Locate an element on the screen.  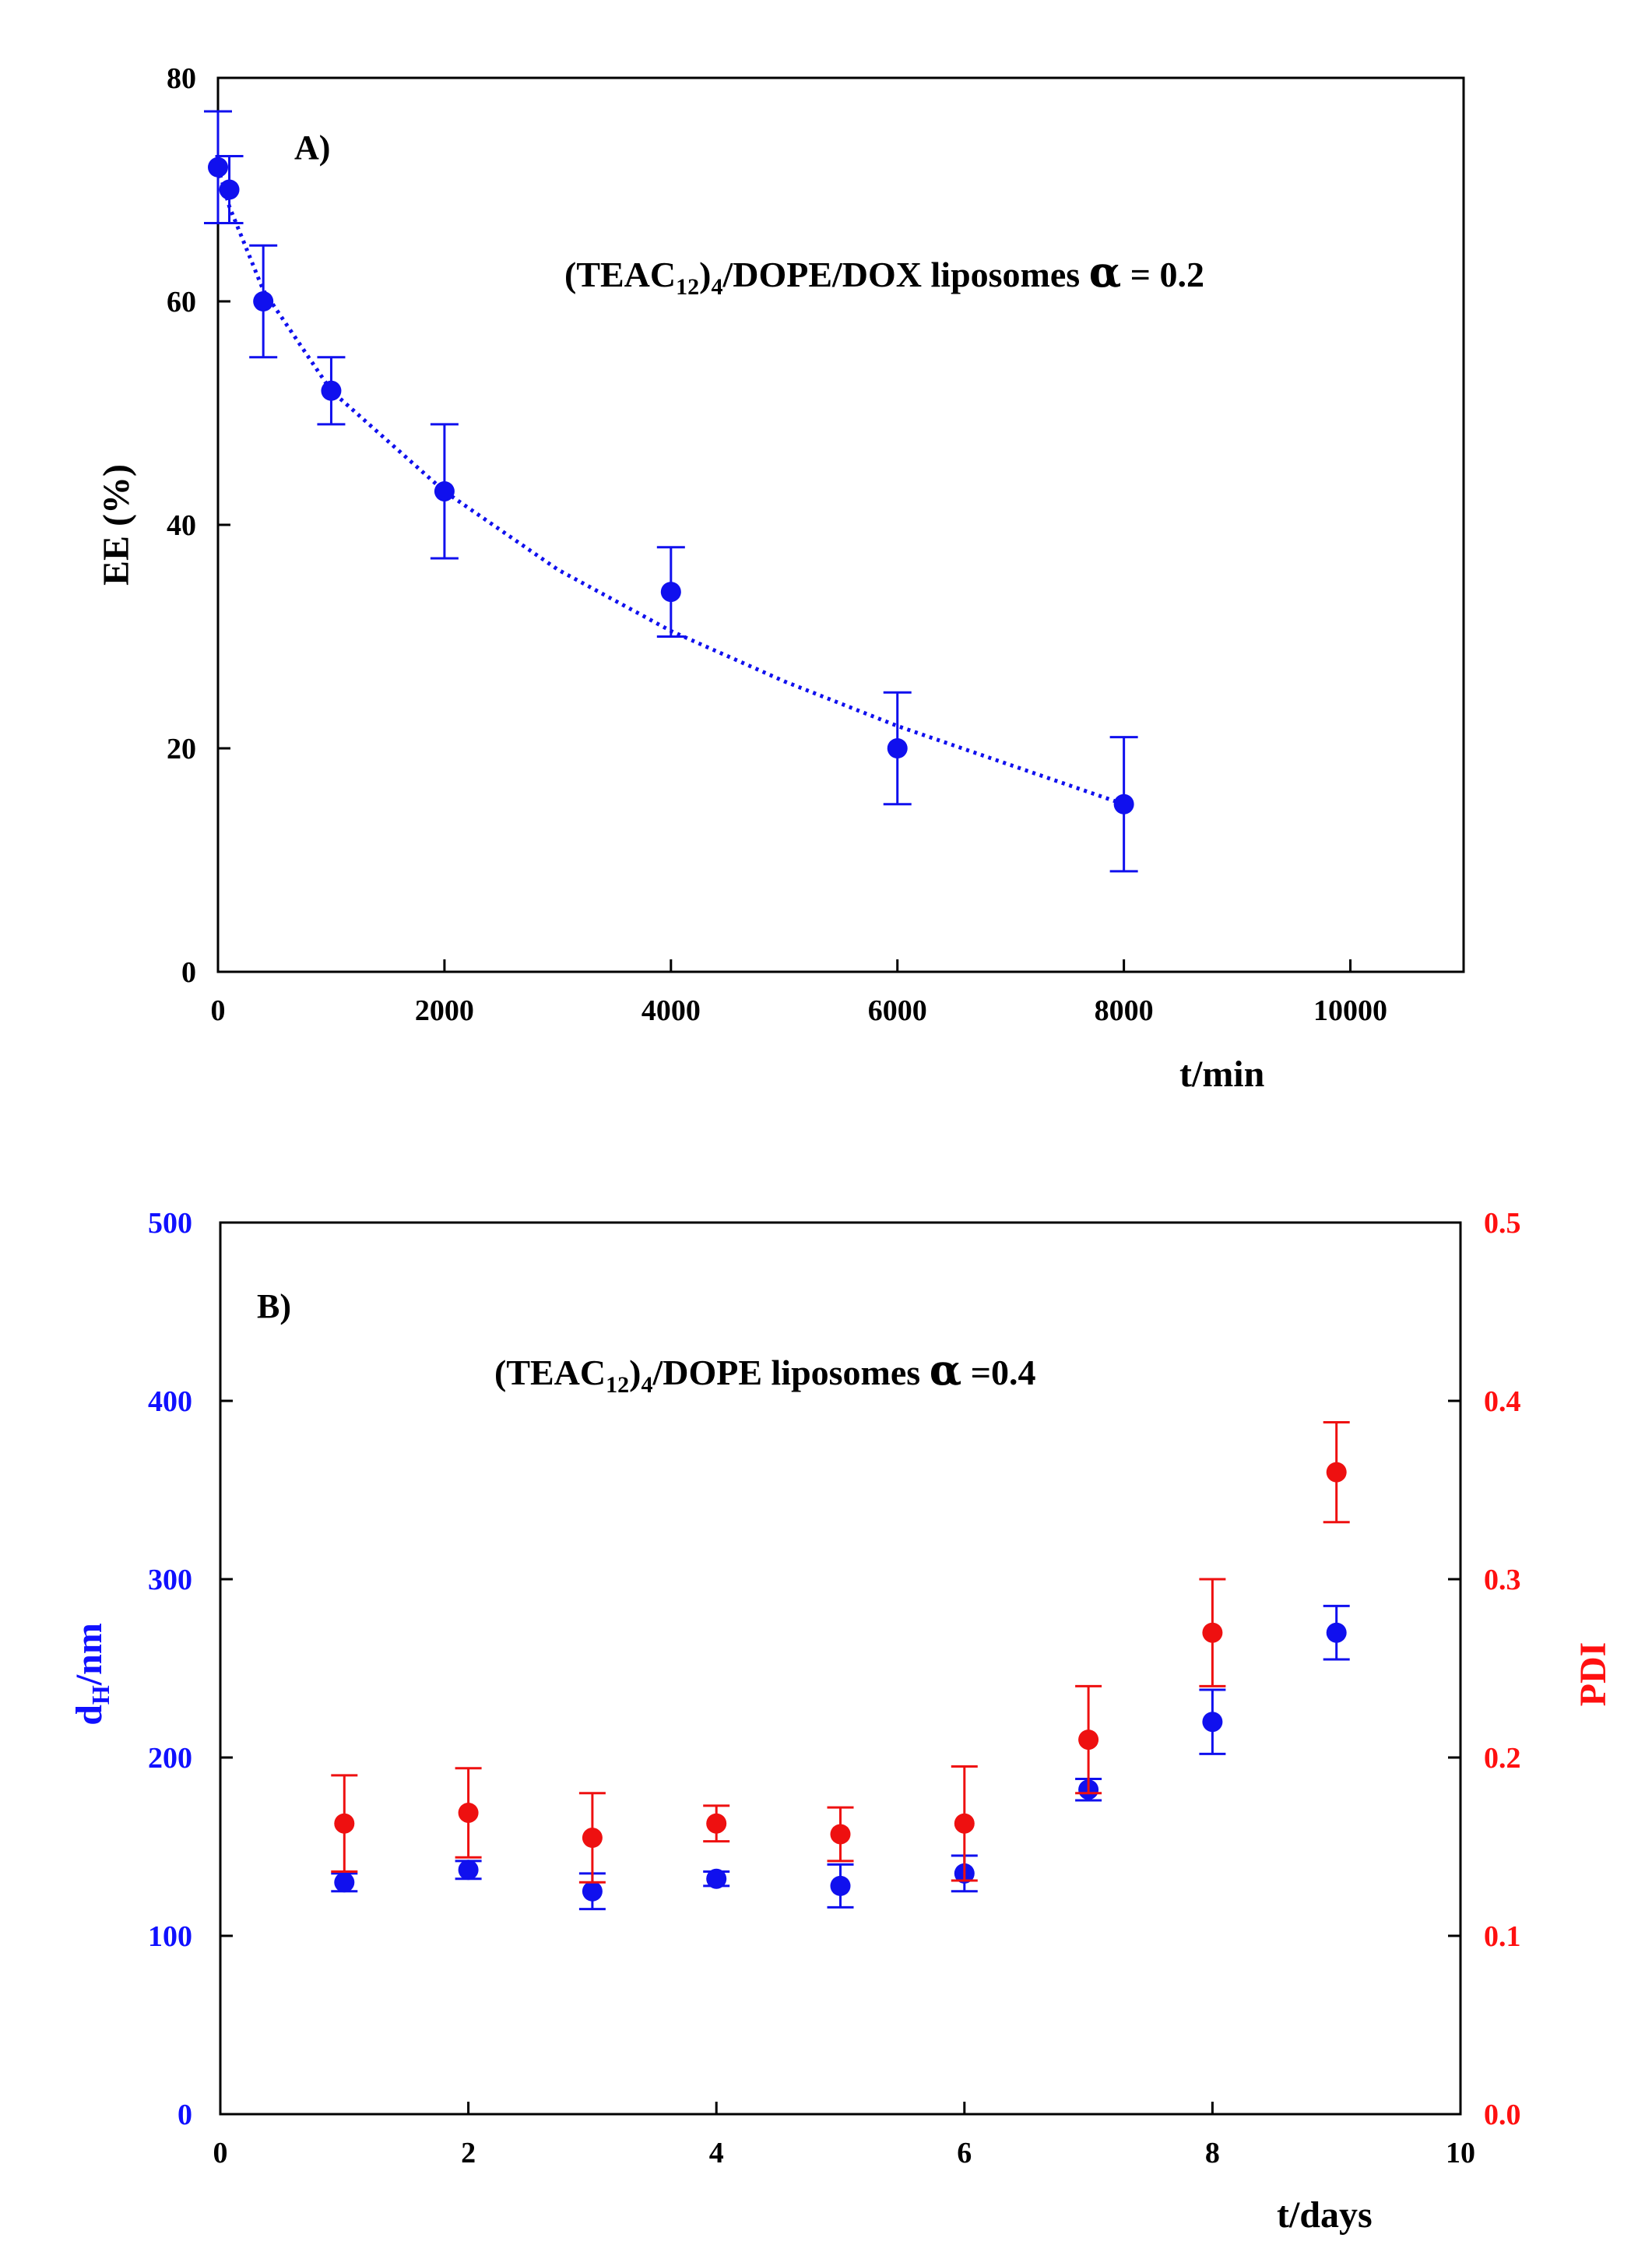
annotation-b-prefix: (TEAC is located at coordinates (550, 1372).